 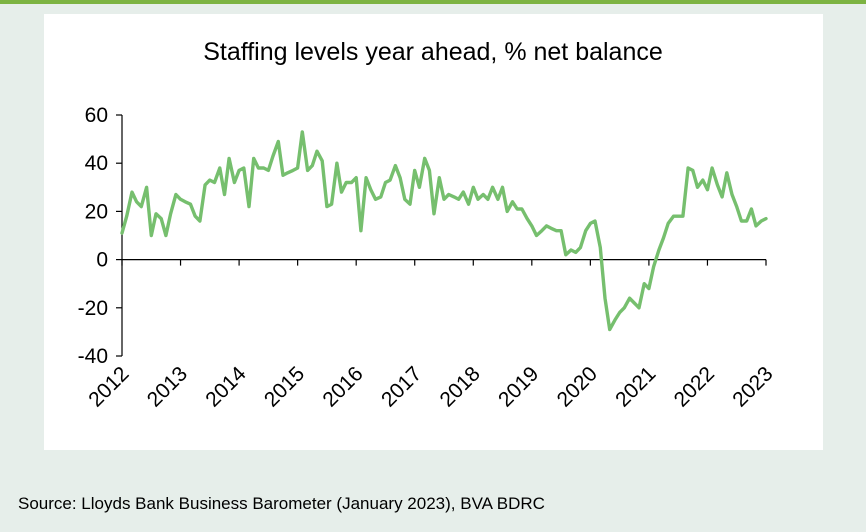 I want to click on x-tick-label: 2019, so click(x=518, y=386).